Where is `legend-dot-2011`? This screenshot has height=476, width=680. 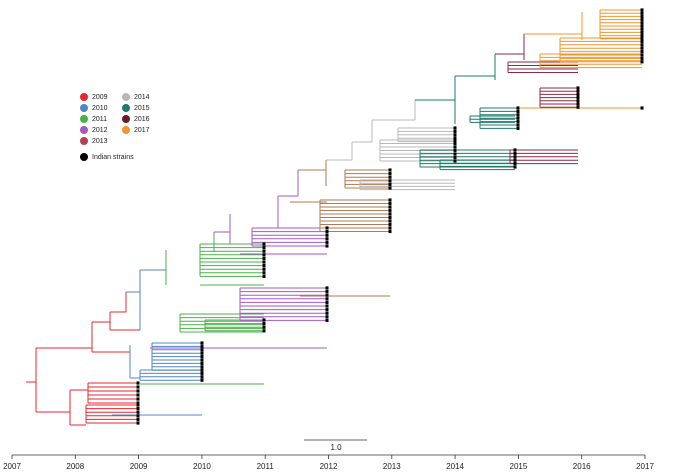
legend-dot-2011 is located at coordinates (84, 119).